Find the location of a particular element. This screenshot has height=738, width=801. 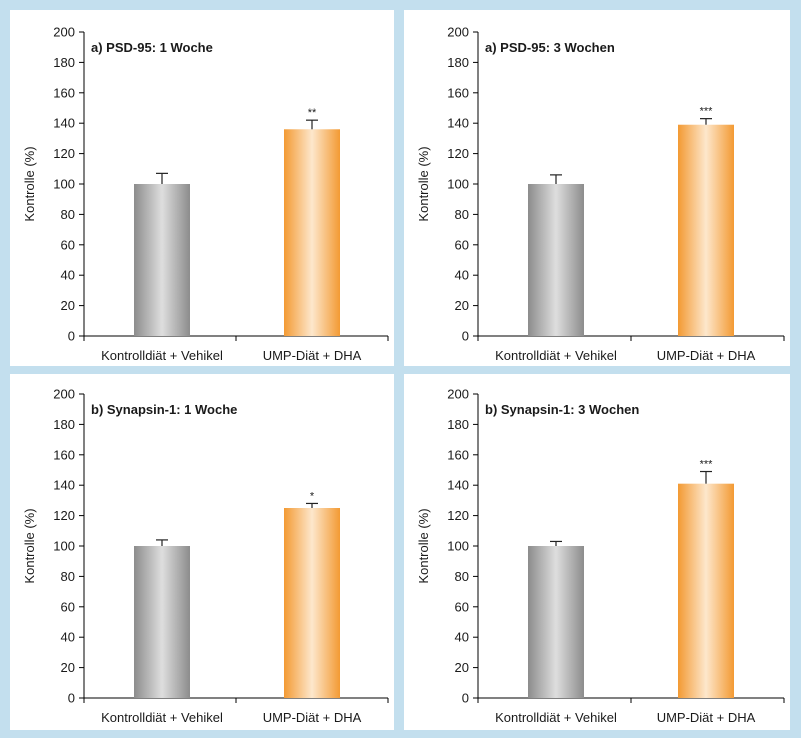

chart-title: a) PSD-95: 1 Woche is located at coordinates (152, 47).